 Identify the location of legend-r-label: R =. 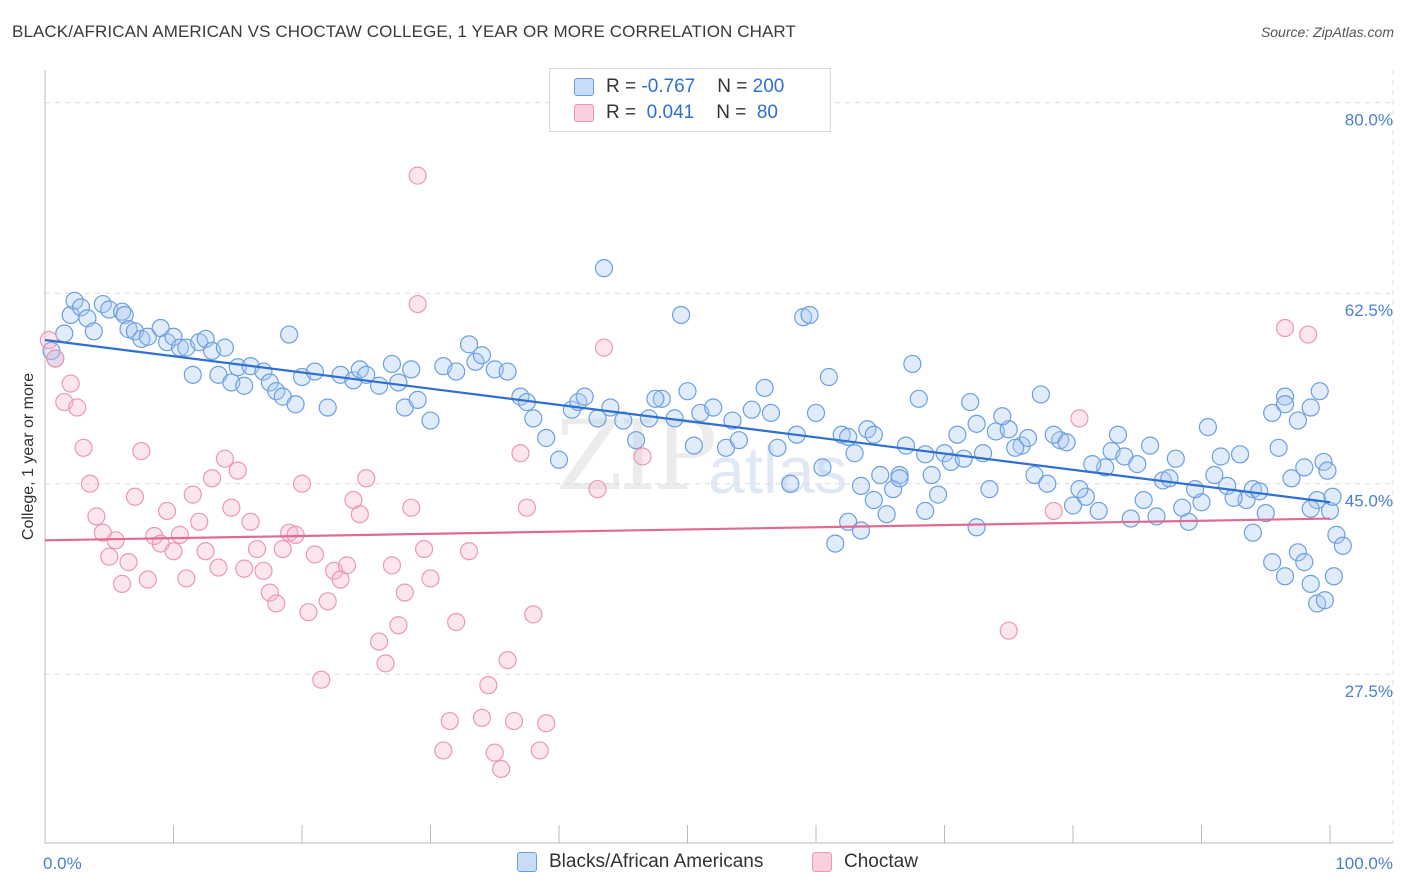
(624, 112).